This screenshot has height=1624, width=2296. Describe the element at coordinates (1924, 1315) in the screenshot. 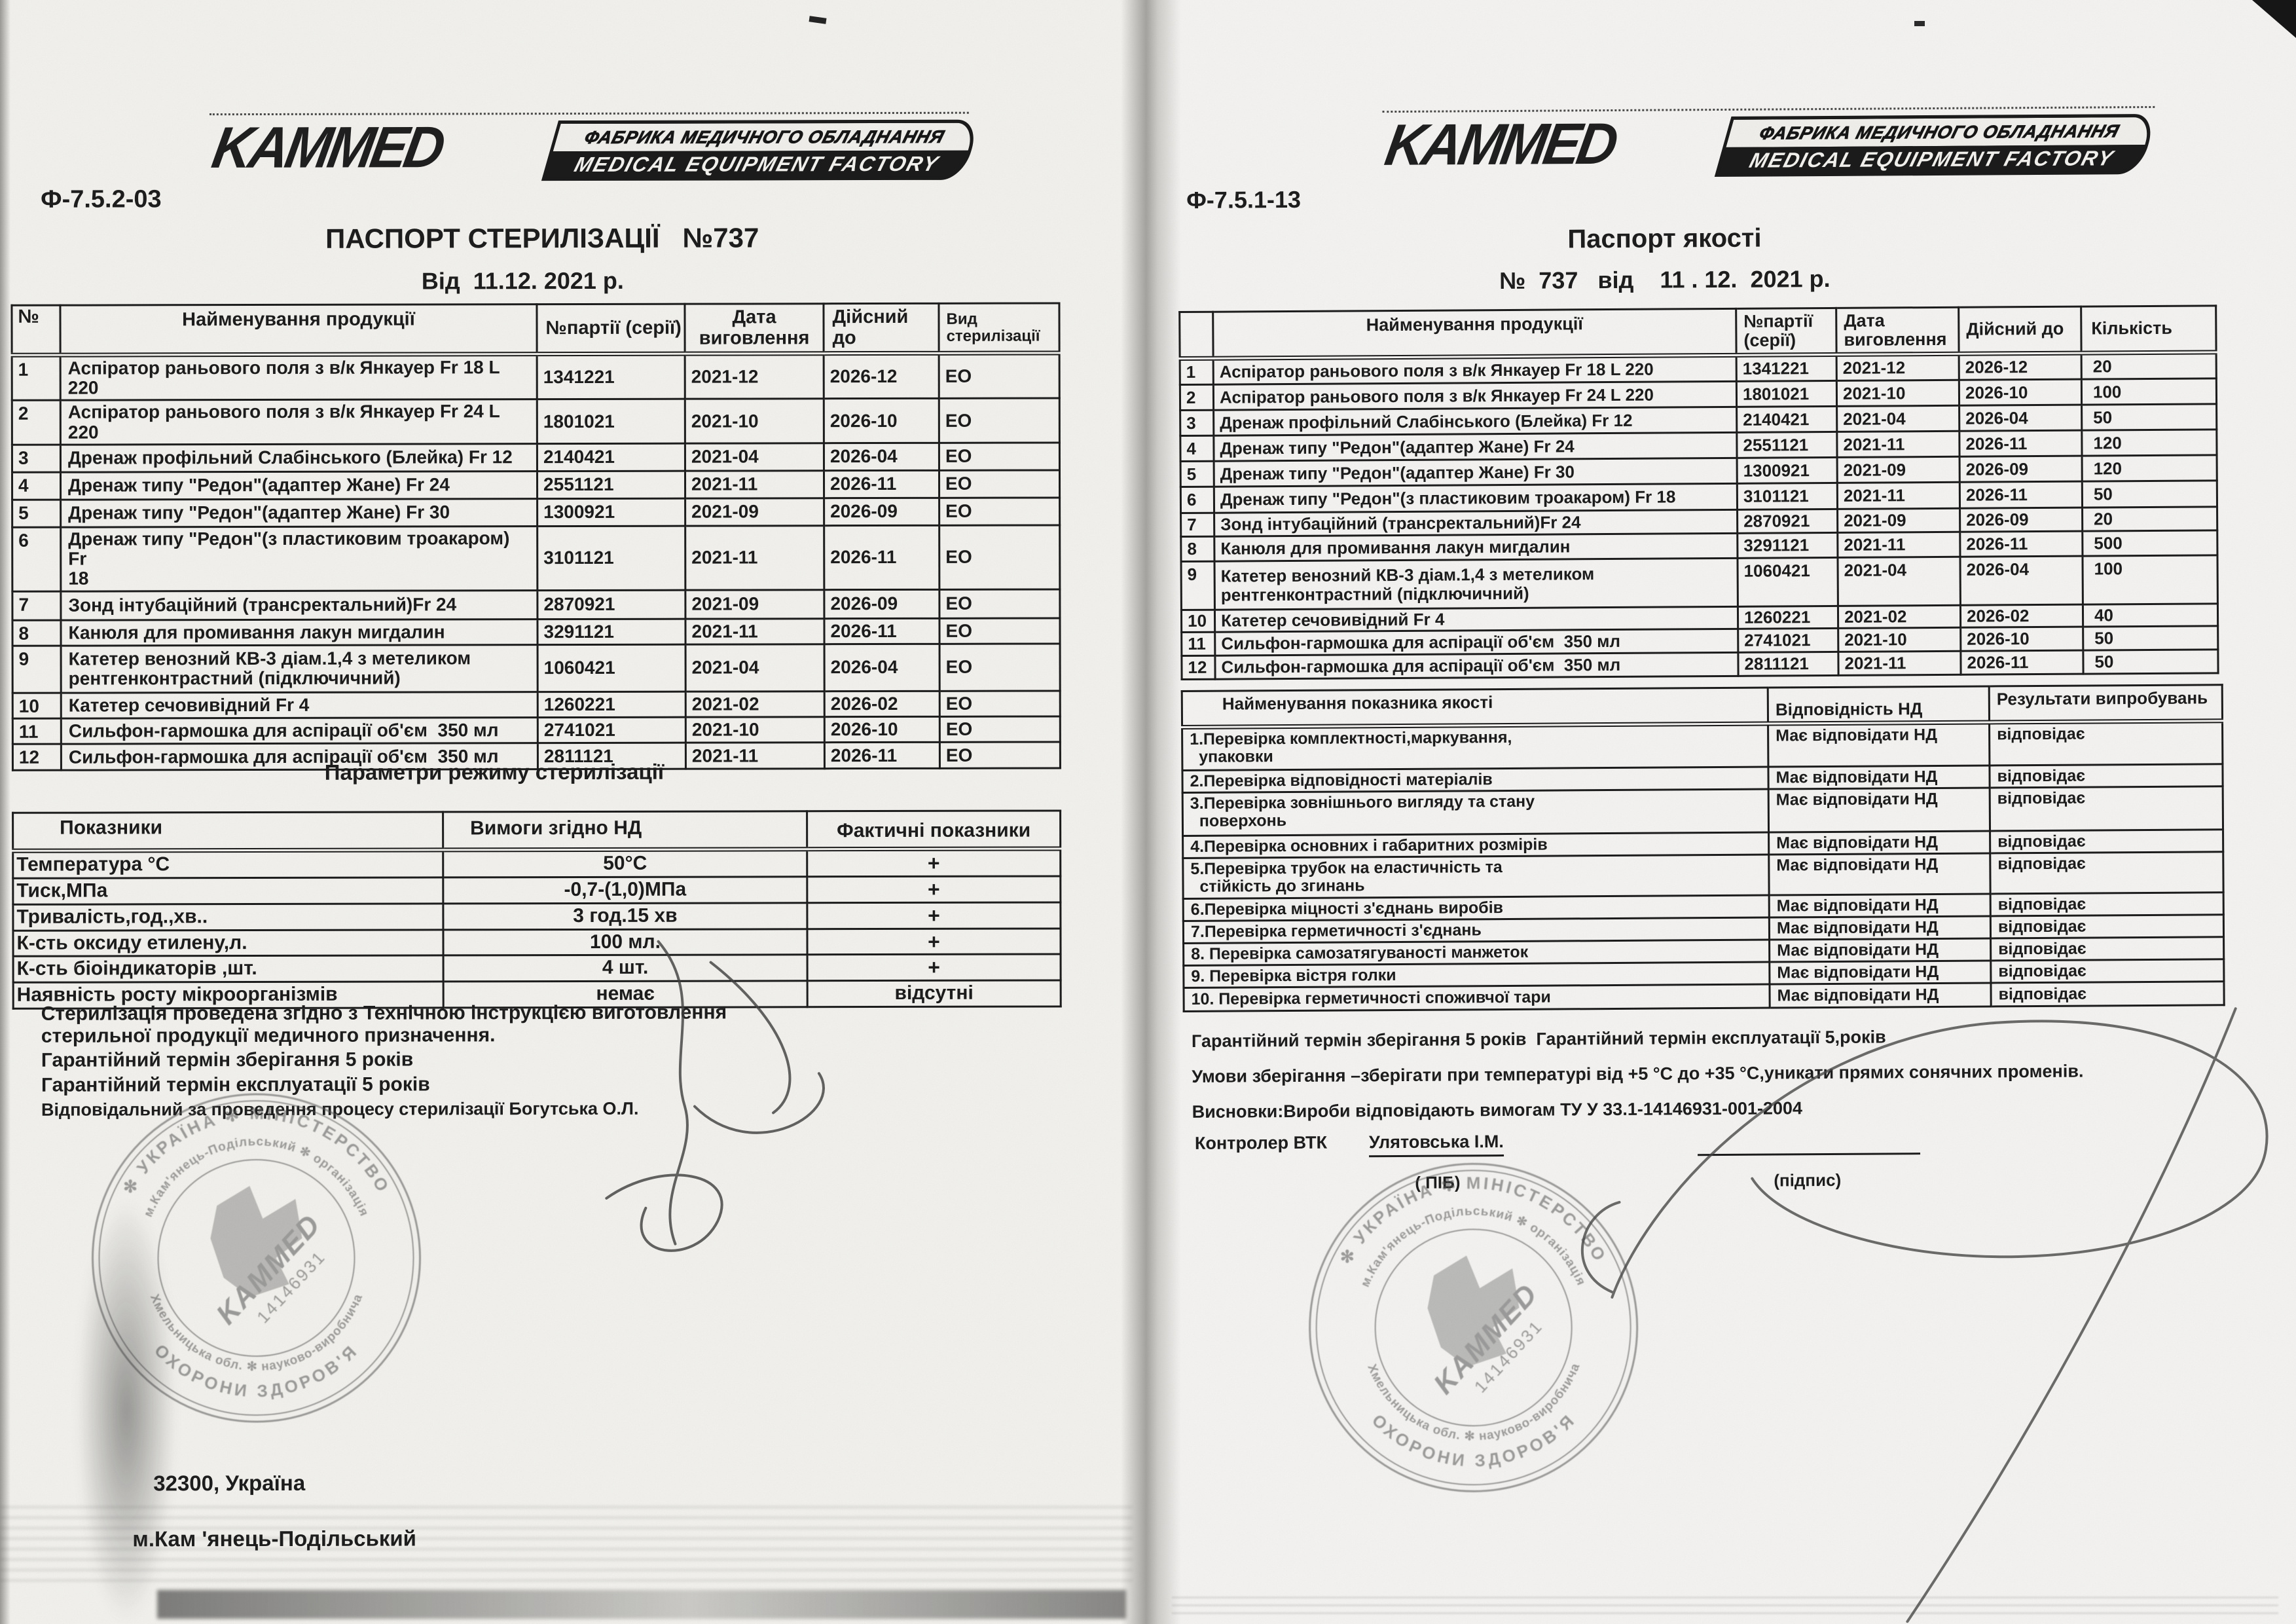

I see `pen-flourish` at that location.